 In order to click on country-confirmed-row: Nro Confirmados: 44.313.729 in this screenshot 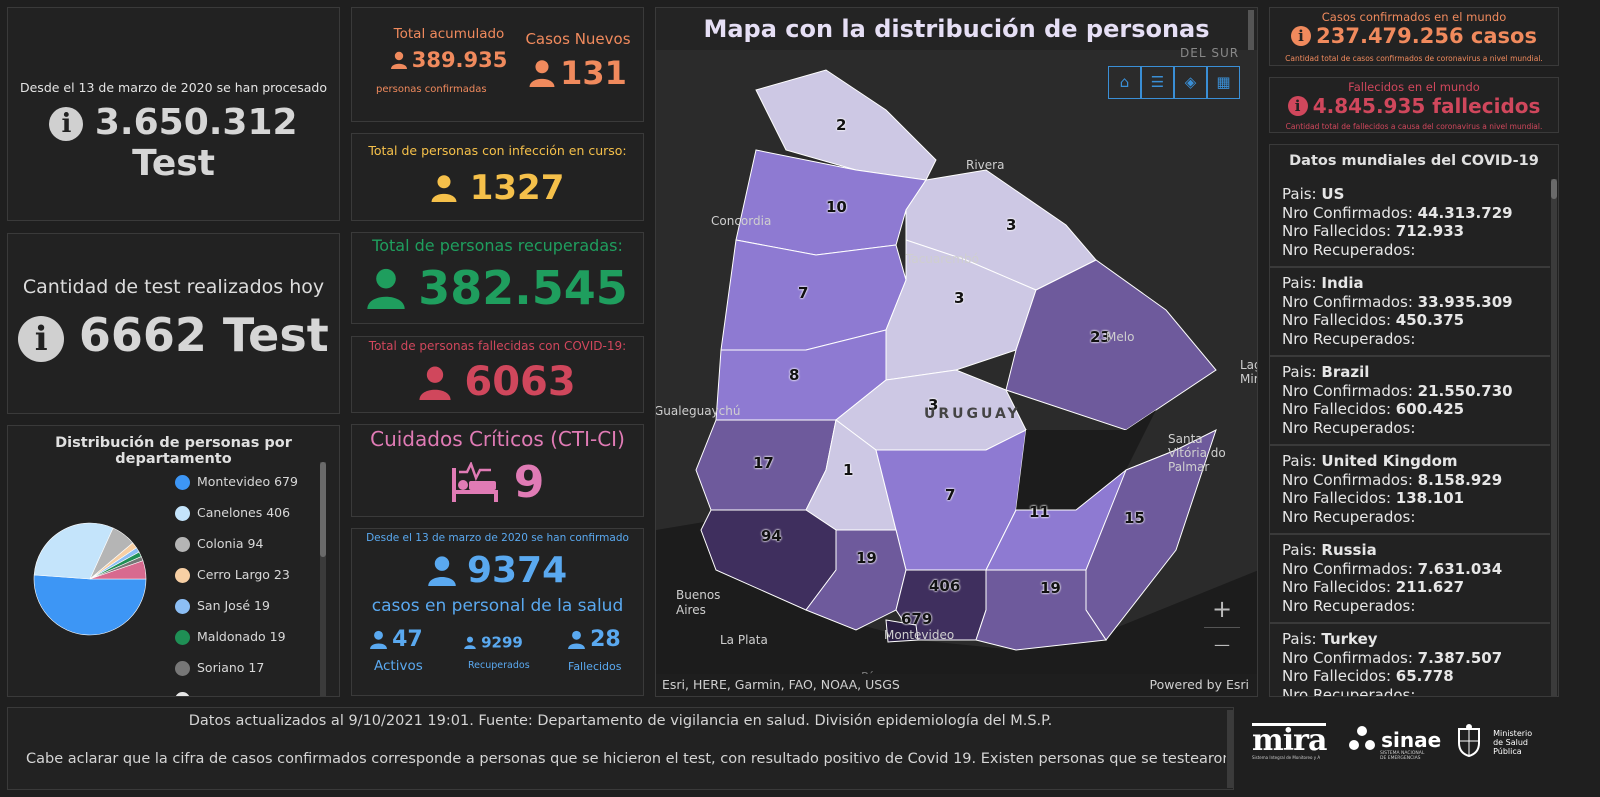, I will do `click(1410, 213)`.